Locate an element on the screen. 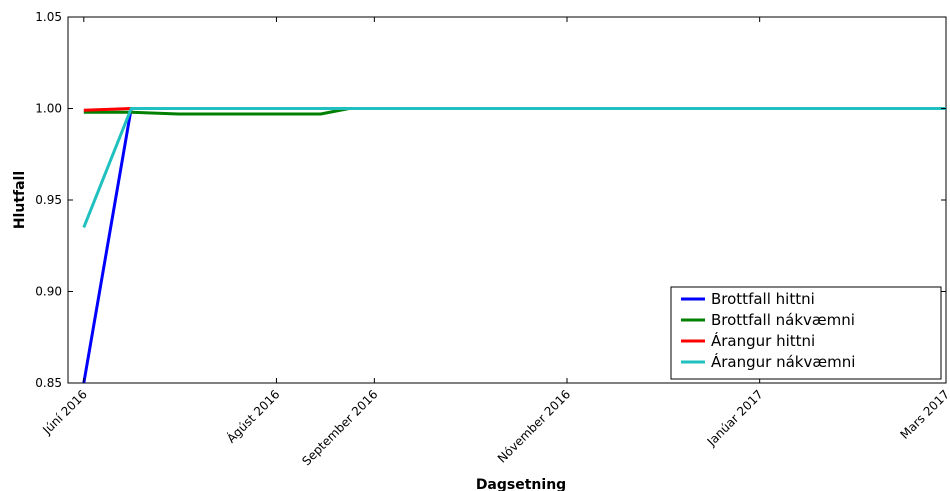 The width and height of the screenshot is (950, 491). x-tick-label: Nóvember 2016 is located at coordinates (534, 426).